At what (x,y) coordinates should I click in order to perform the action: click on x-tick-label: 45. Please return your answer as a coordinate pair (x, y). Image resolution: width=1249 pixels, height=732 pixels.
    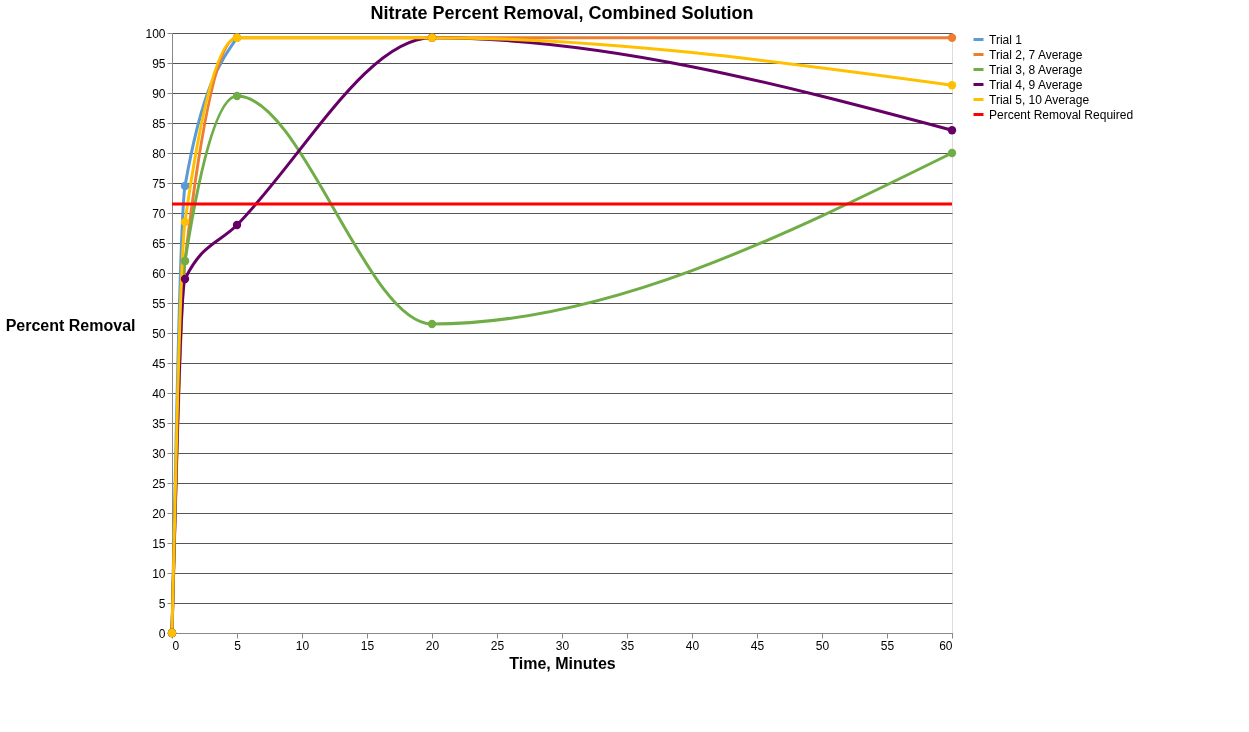
    Looking at the image, I should click on (757, 645).